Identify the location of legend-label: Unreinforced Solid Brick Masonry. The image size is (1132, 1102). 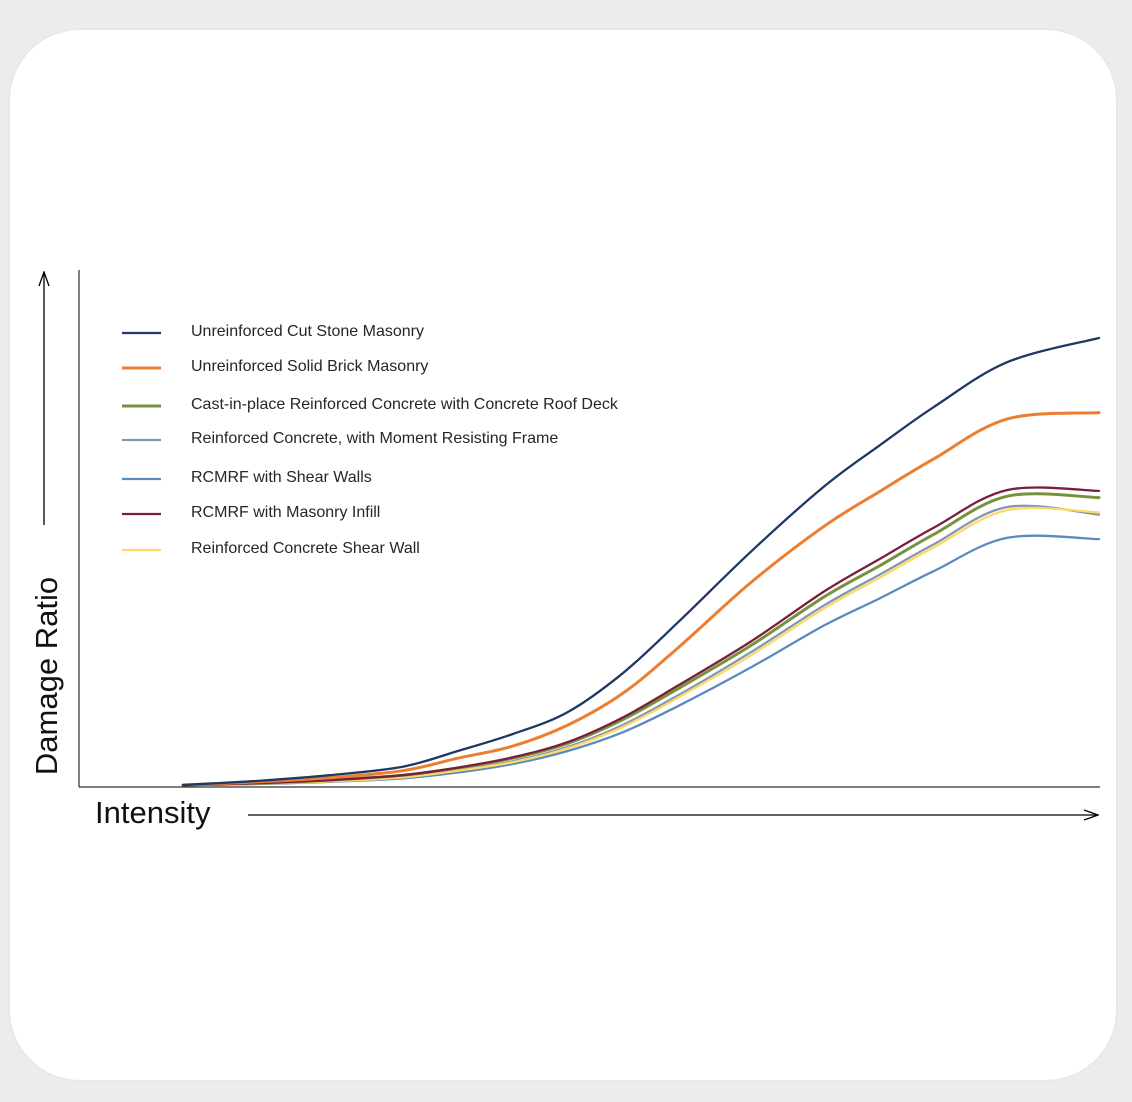
(309, 366).